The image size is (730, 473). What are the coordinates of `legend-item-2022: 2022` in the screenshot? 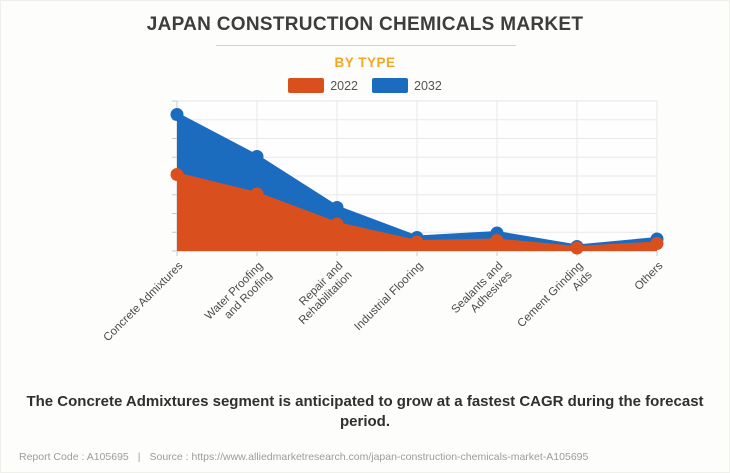 It's located at (323, 85).